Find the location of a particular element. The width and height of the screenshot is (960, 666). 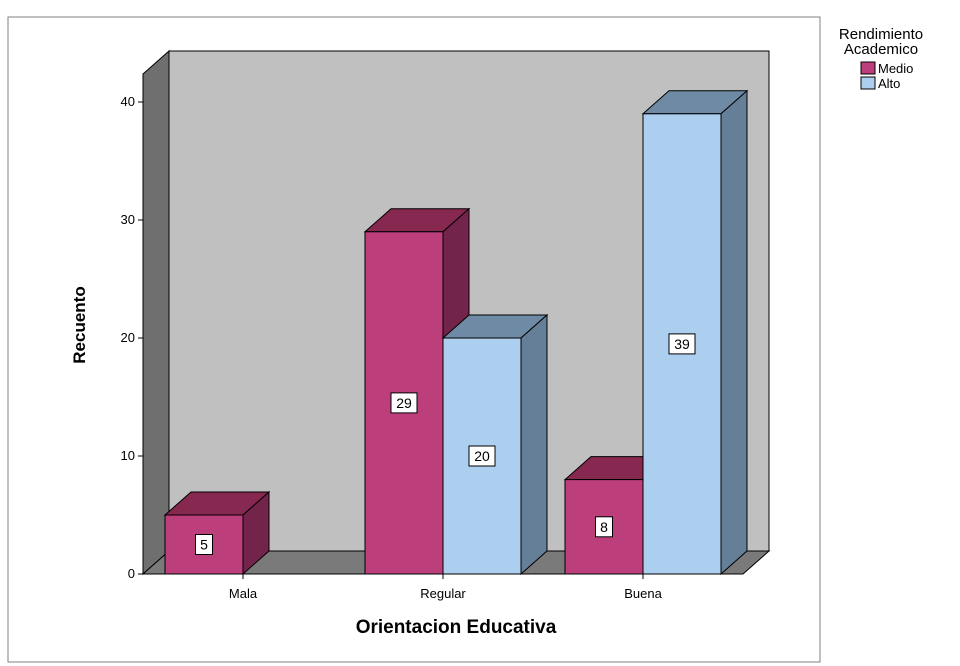

data-label: 5 is located at coordinates (204, 545).